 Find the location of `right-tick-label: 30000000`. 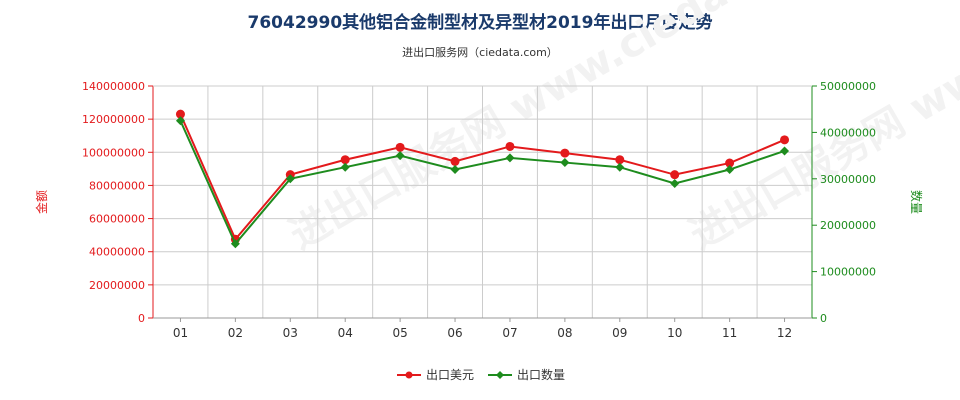

right-tick-label: 30000000 is located at coordinates (848, 179).